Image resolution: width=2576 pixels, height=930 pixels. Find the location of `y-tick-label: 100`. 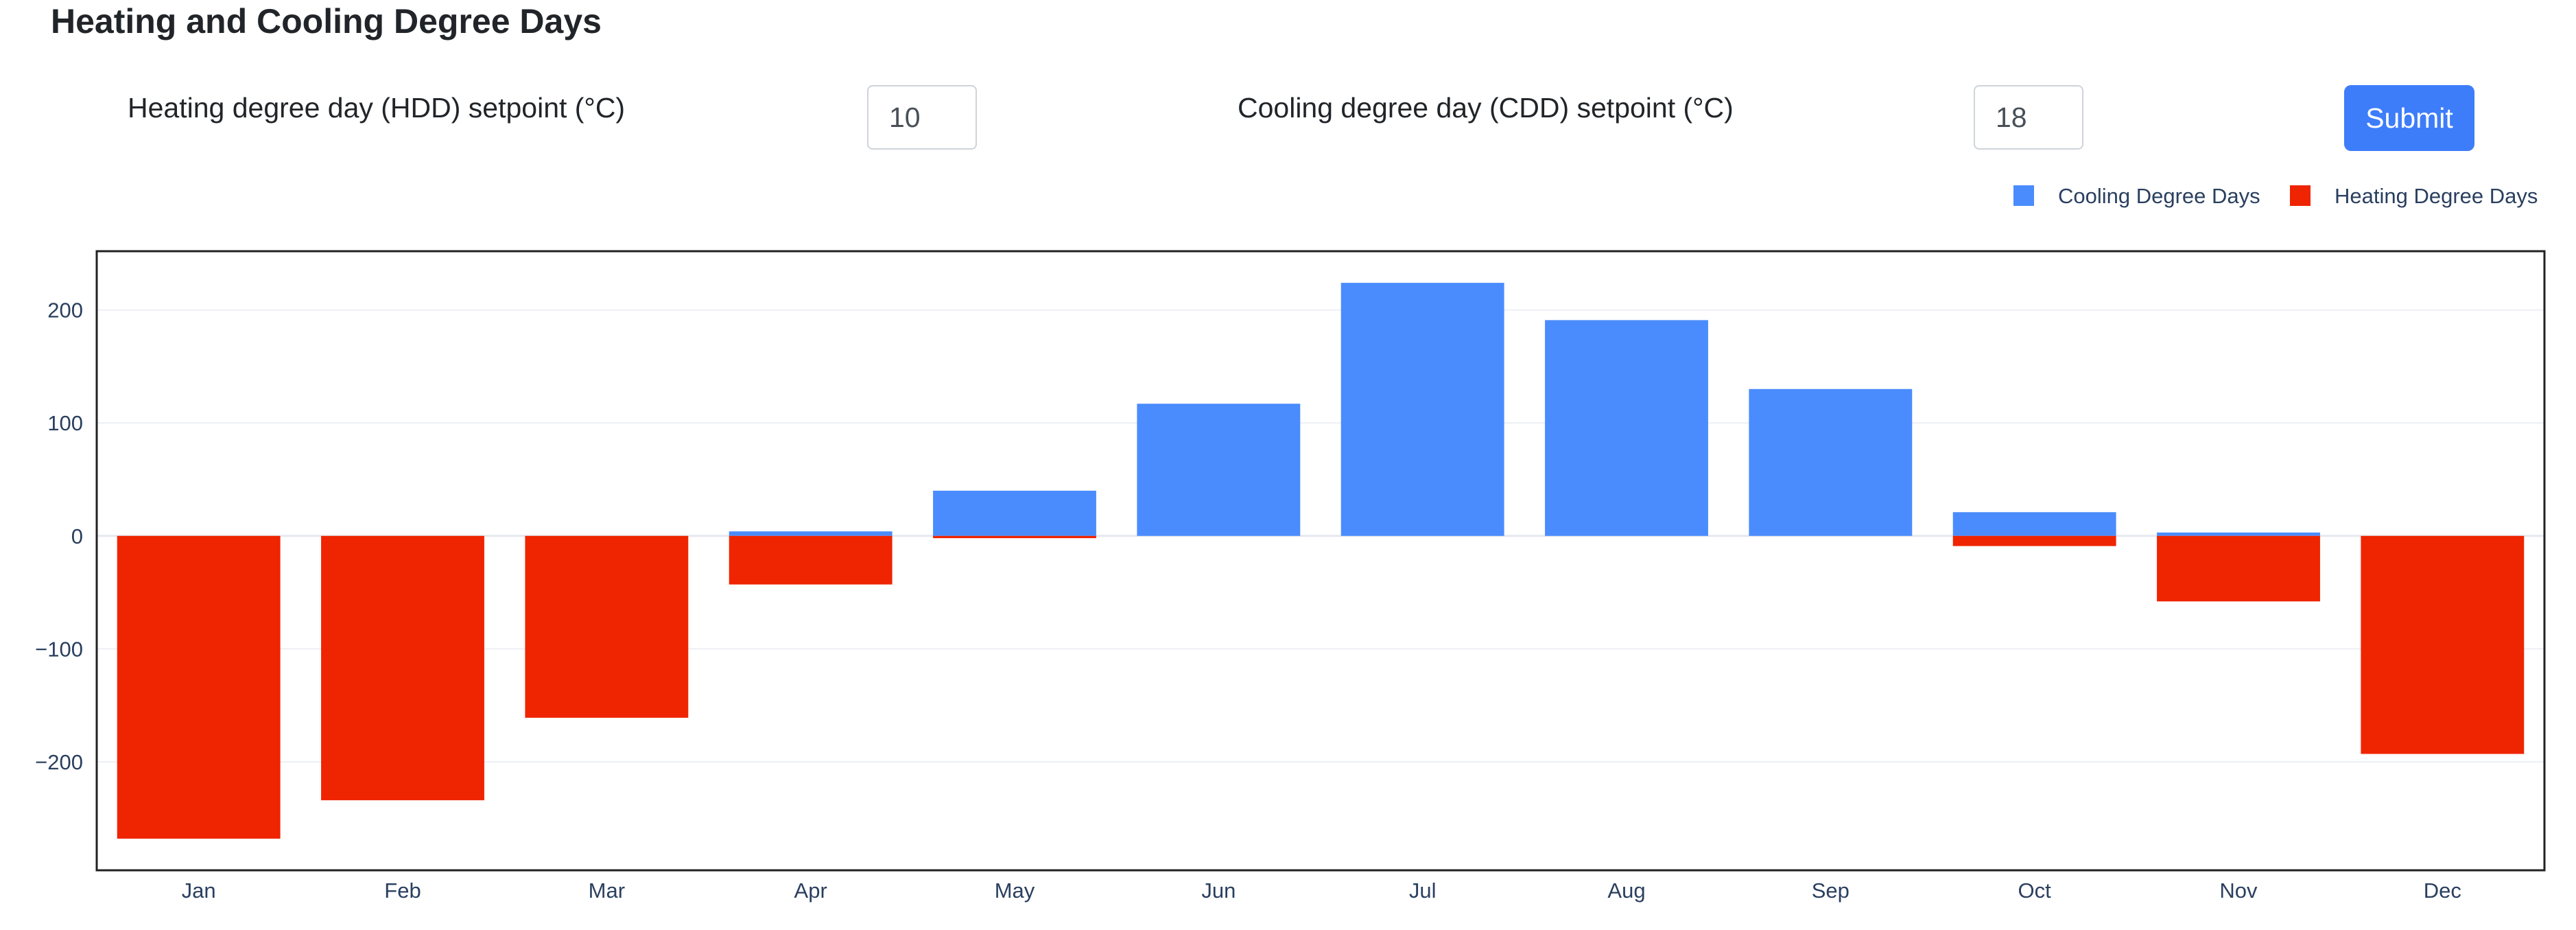

y-tick-label: 100 is located at coordinates (65, 423).